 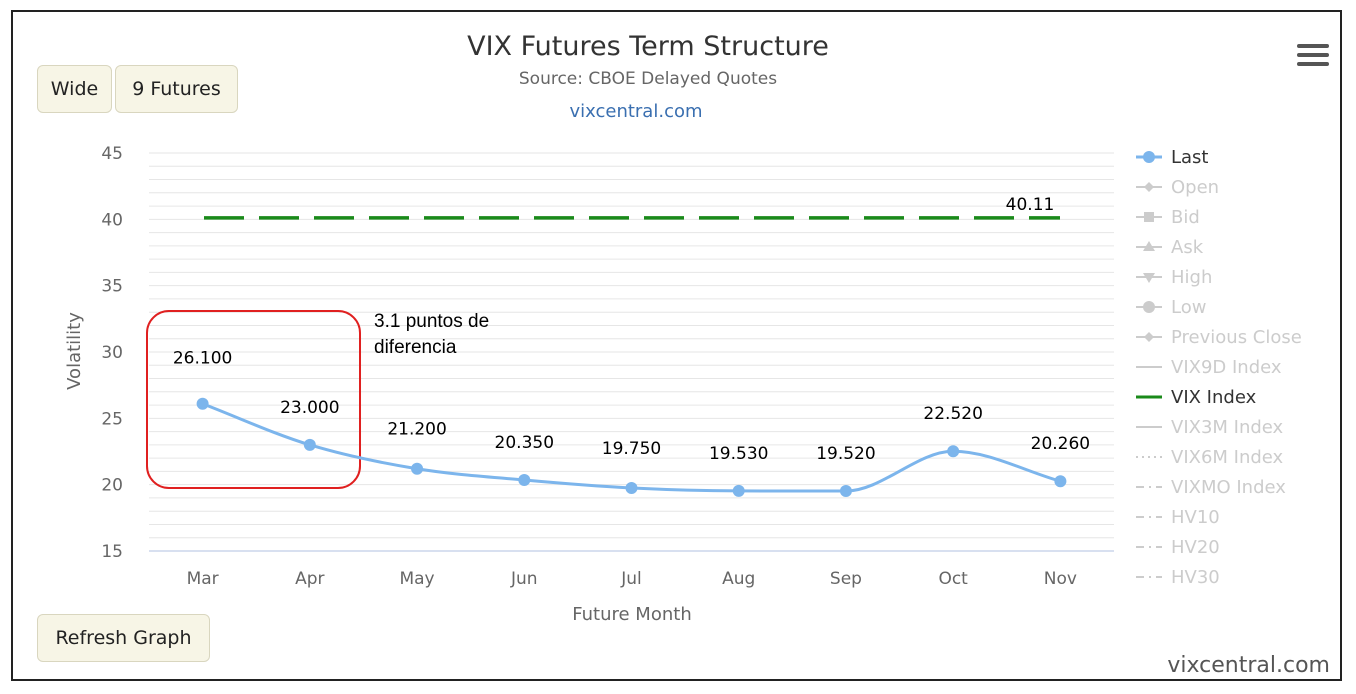 I want to click on chart-subtitle: Source: CBOE Delayed Quotes, so click(x=648, y=79).